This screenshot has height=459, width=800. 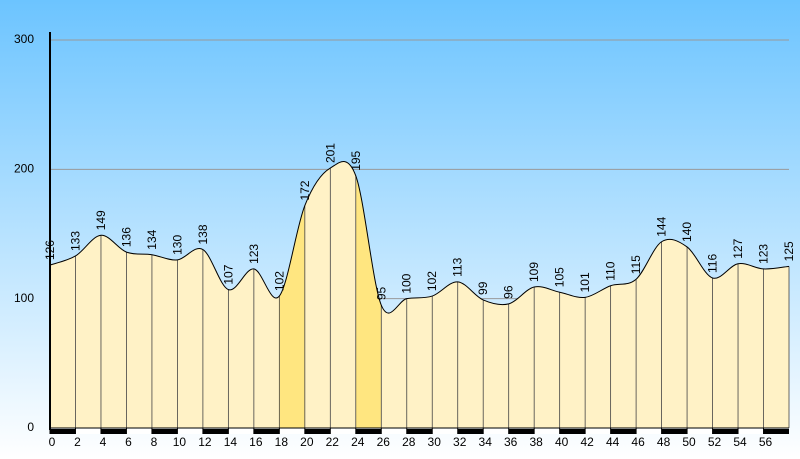 What do you see at coordinates (766, 442) in the screenshot?
I see `x-tick-label: 56` at bounding box center [766, 442].